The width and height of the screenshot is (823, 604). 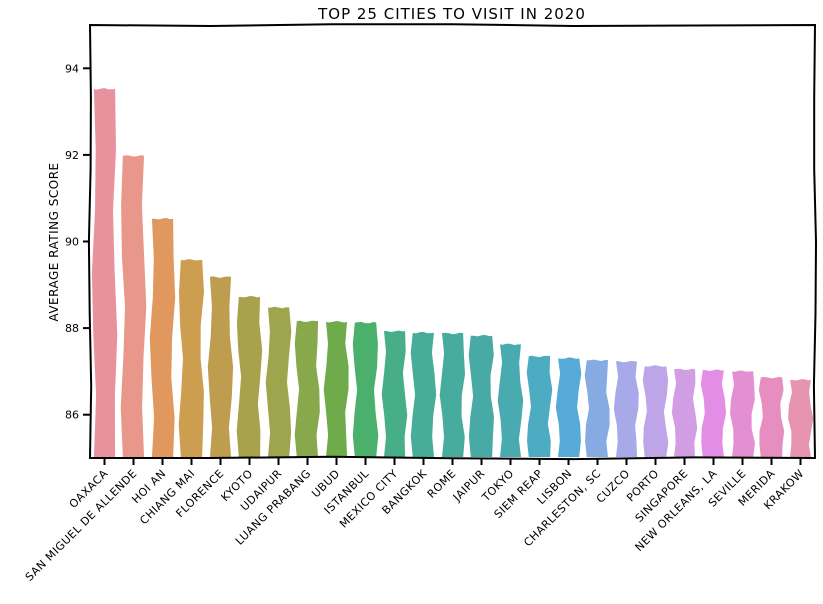 I want to click on y-tick-label: 94, so click(x=72, y=68).